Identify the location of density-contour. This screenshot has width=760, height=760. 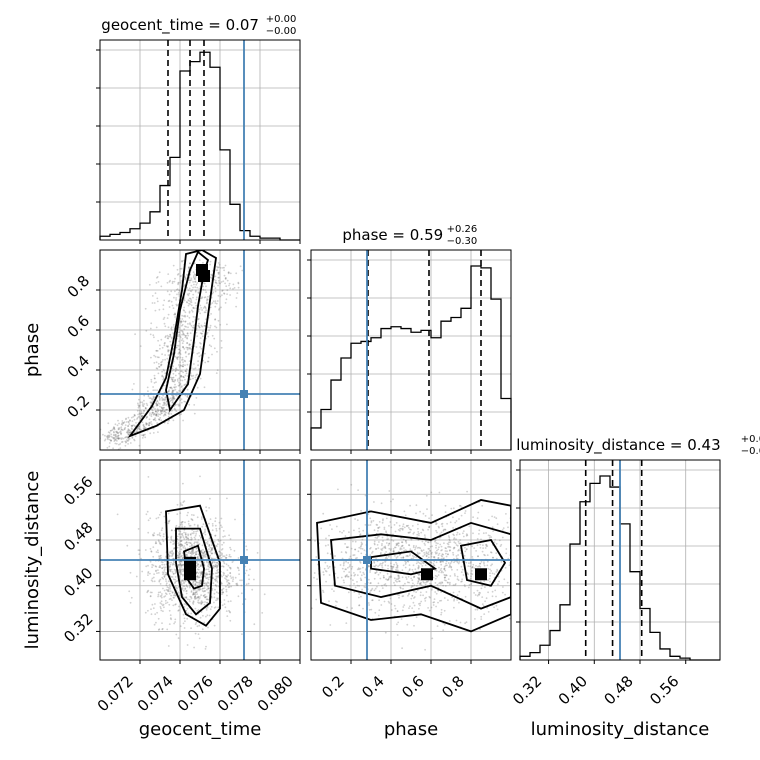
(193, 565).